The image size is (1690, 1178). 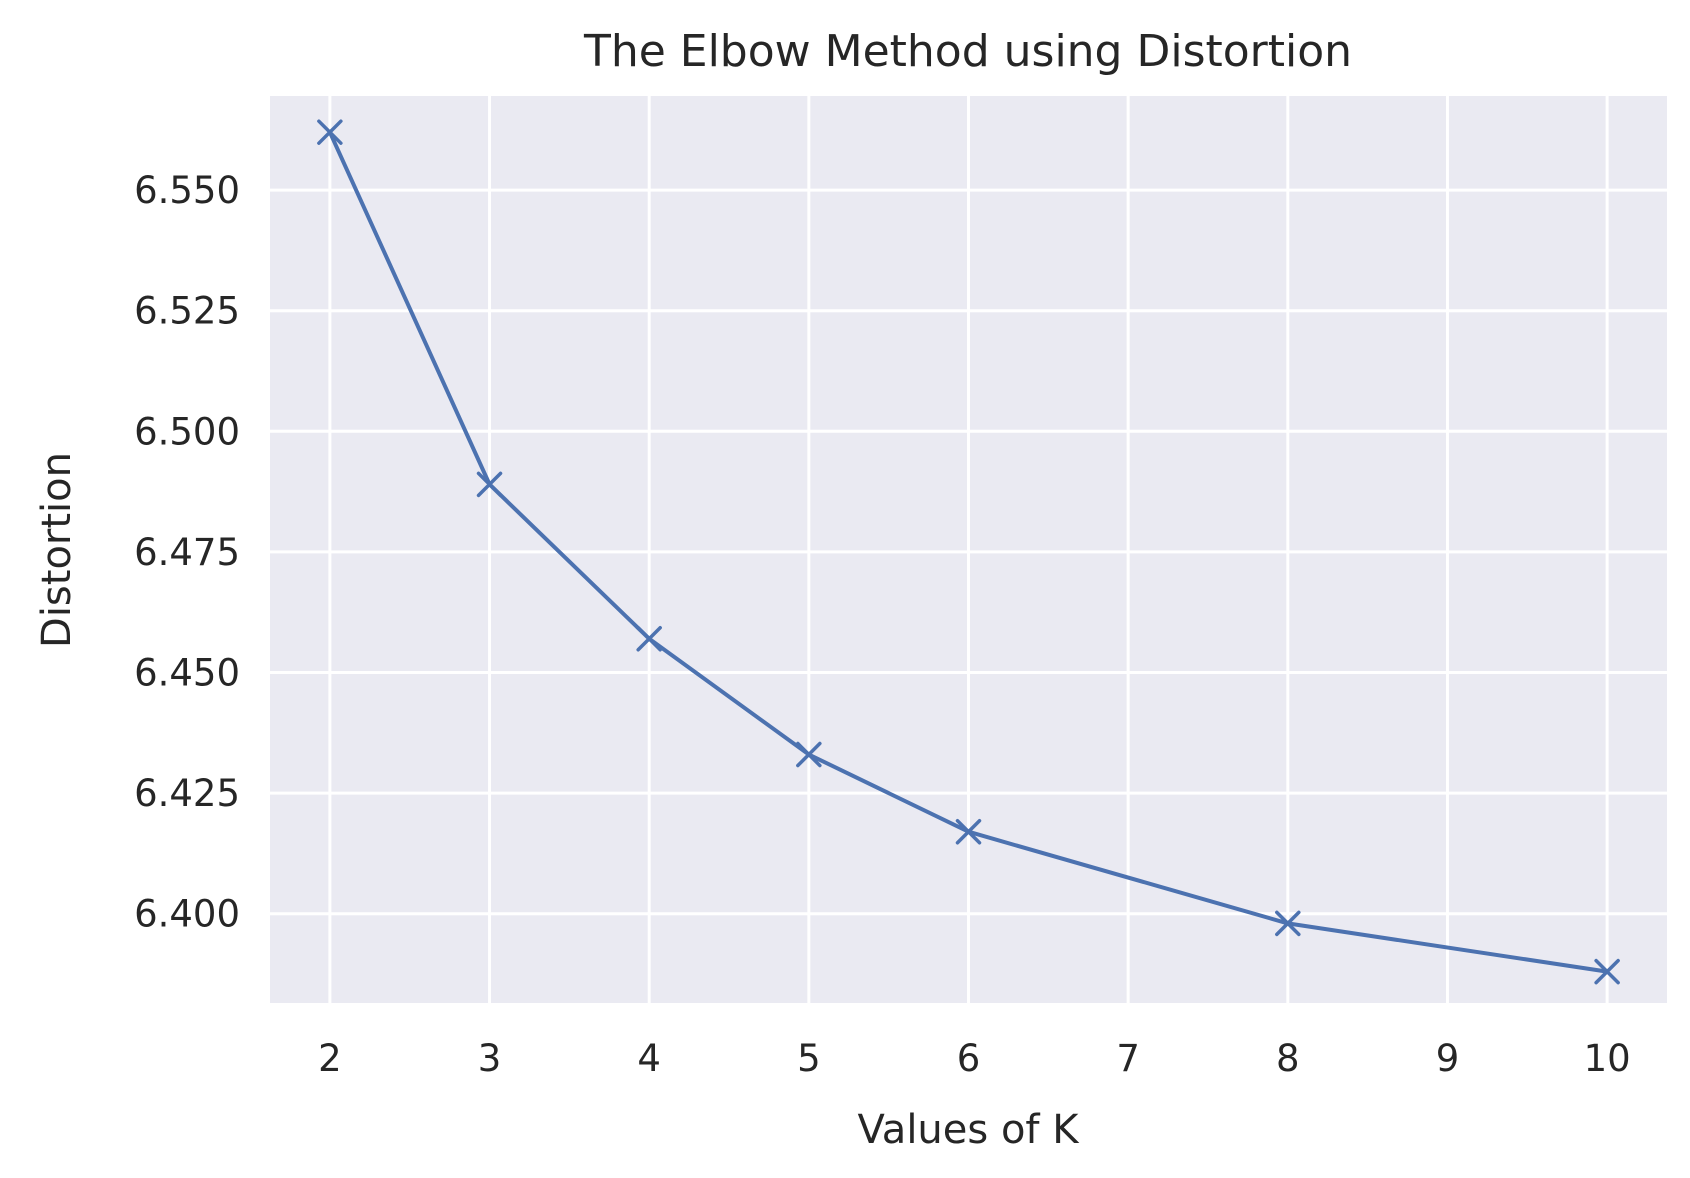 I want to click on x-axis-ticks: 2 3 4 5 6 7 8 9 10, so click(x=974, y=1058).